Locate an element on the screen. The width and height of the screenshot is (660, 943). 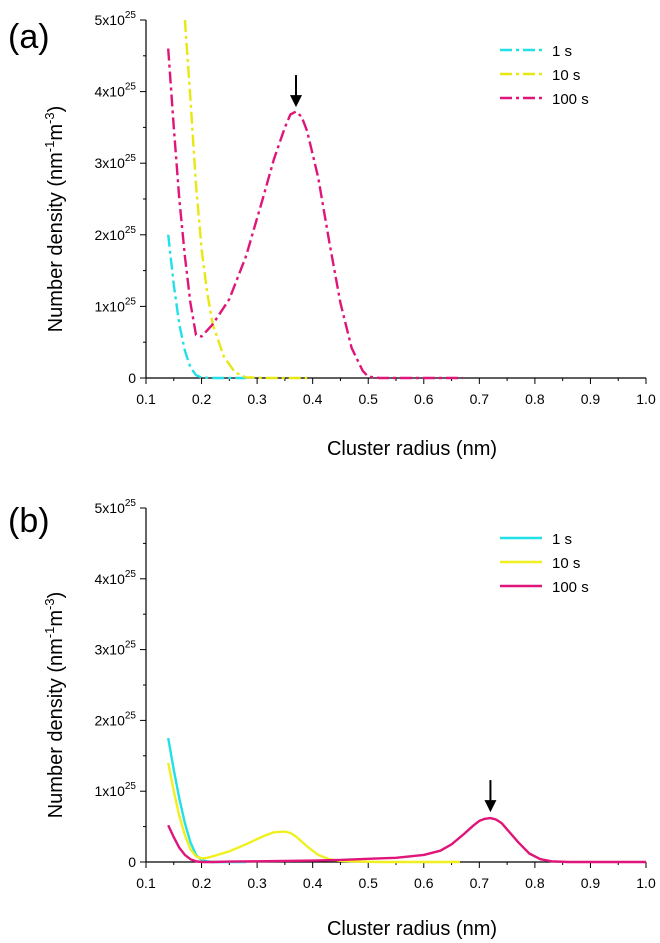
series-line-100s is located at coordinates (406, 840).